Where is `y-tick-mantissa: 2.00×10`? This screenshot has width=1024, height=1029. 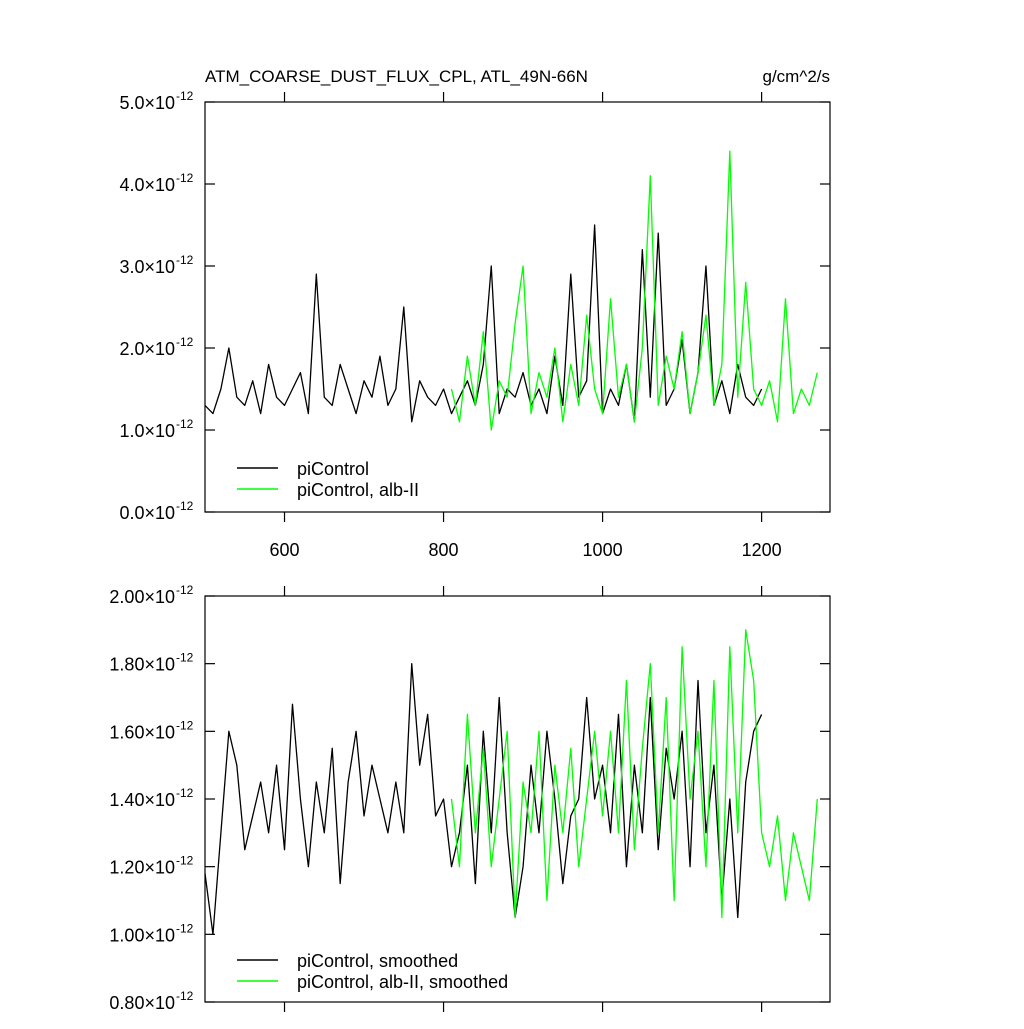 y-tick-mantissa: 2.00×10 is located at coordinates (142, 597).